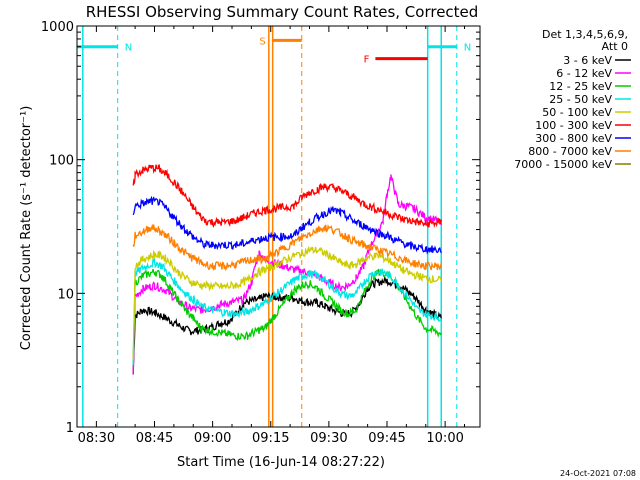 This screenshot has height=480, width=640. Describe the element at coordinates (573, 138) in the screenshot. I see `legend-label: 300 - 800 keV` at that location.